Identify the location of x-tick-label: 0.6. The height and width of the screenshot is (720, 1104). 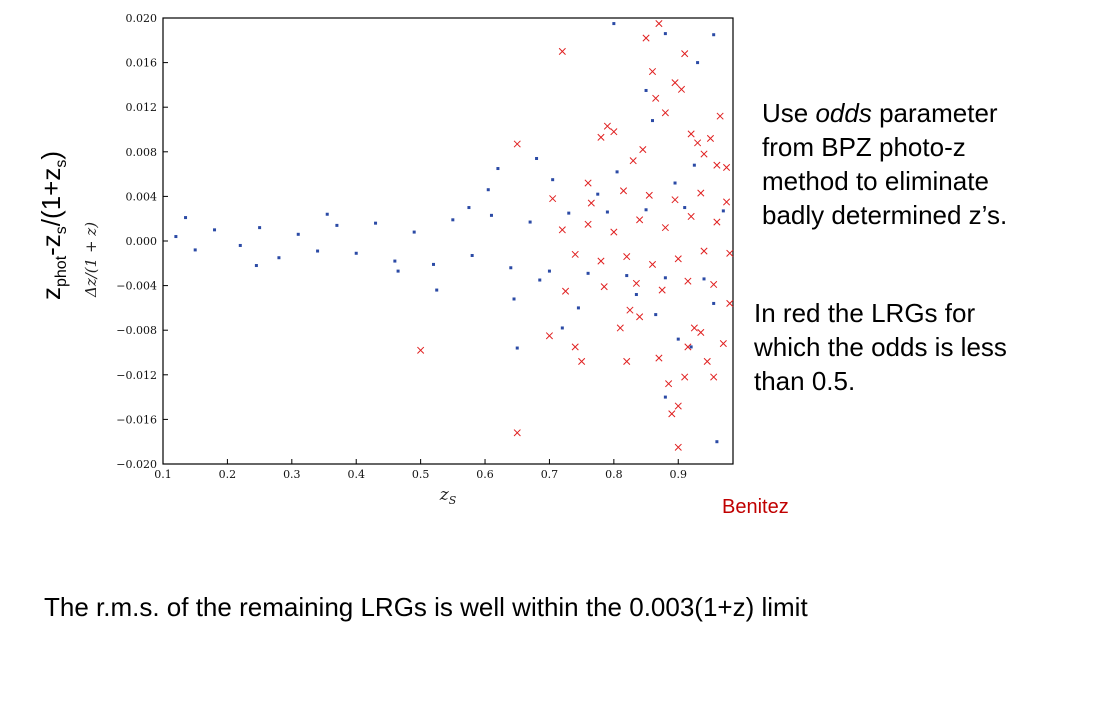
(485, 474).